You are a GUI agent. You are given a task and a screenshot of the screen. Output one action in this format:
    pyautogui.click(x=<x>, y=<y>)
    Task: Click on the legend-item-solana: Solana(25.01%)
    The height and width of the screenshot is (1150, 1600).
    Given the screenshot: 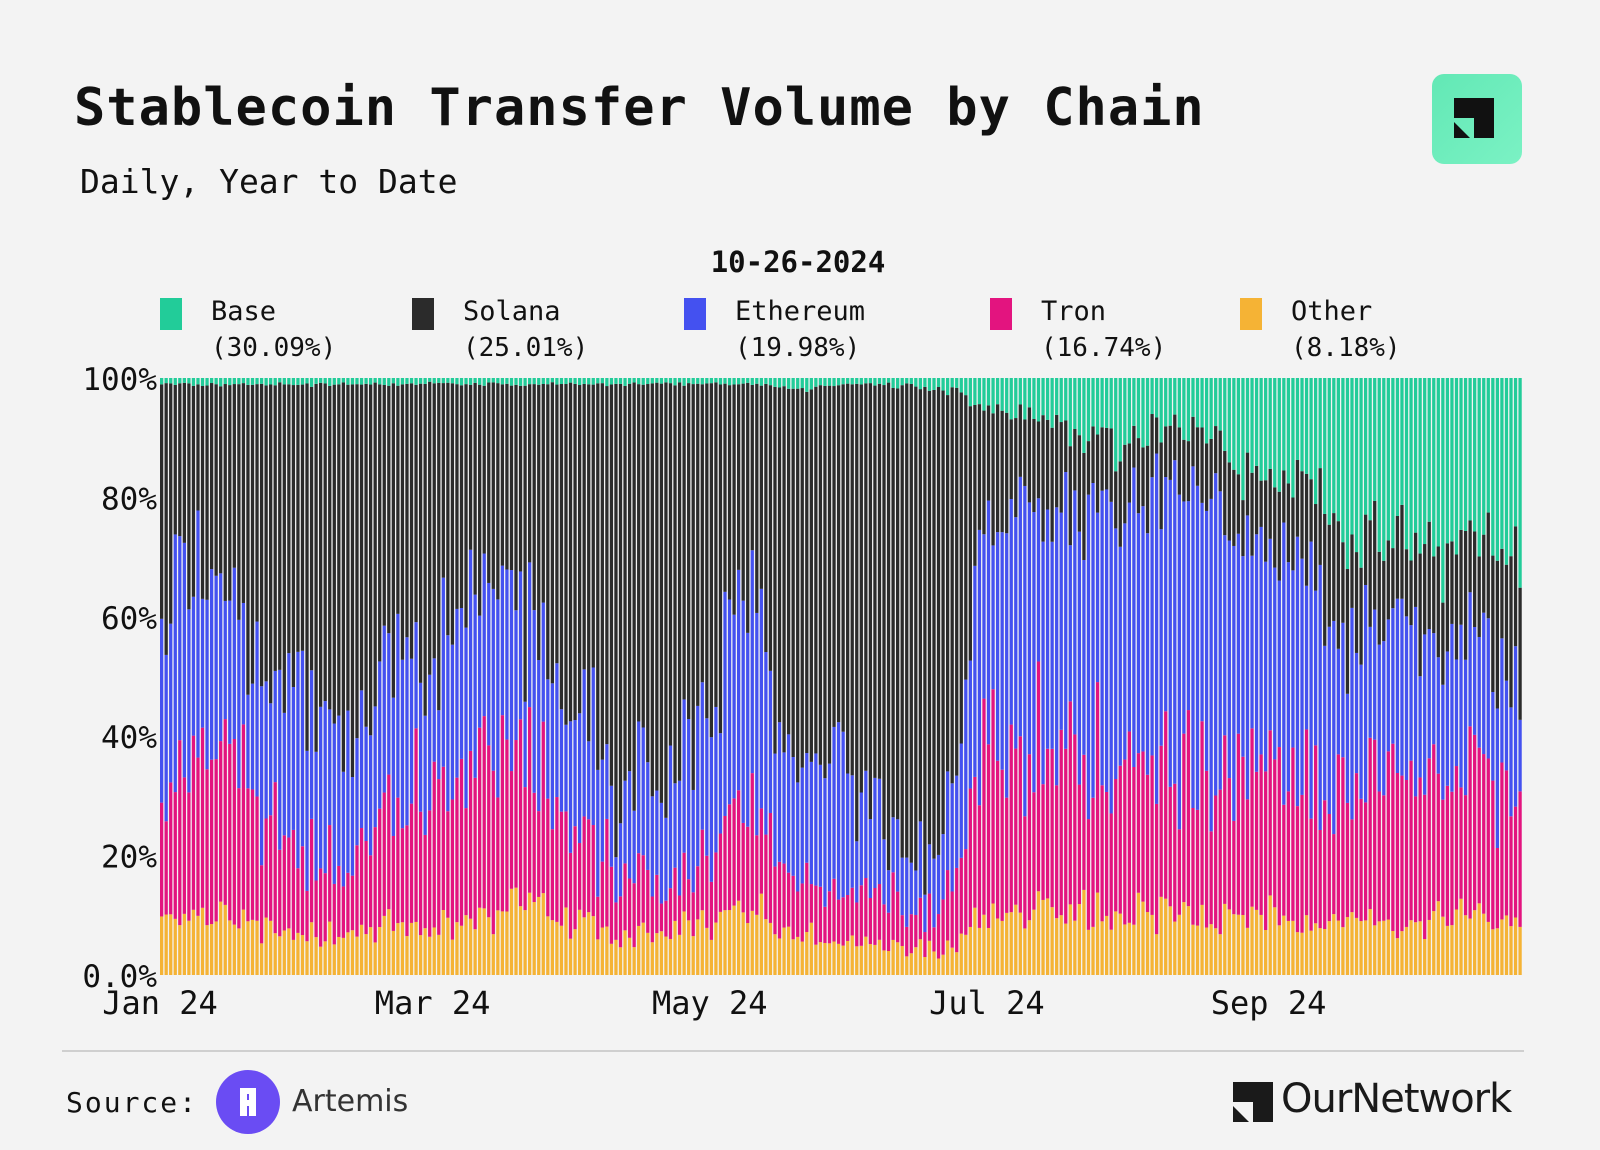 What is the action you would take?
    pyautogui.click(x=500, y=329)
    